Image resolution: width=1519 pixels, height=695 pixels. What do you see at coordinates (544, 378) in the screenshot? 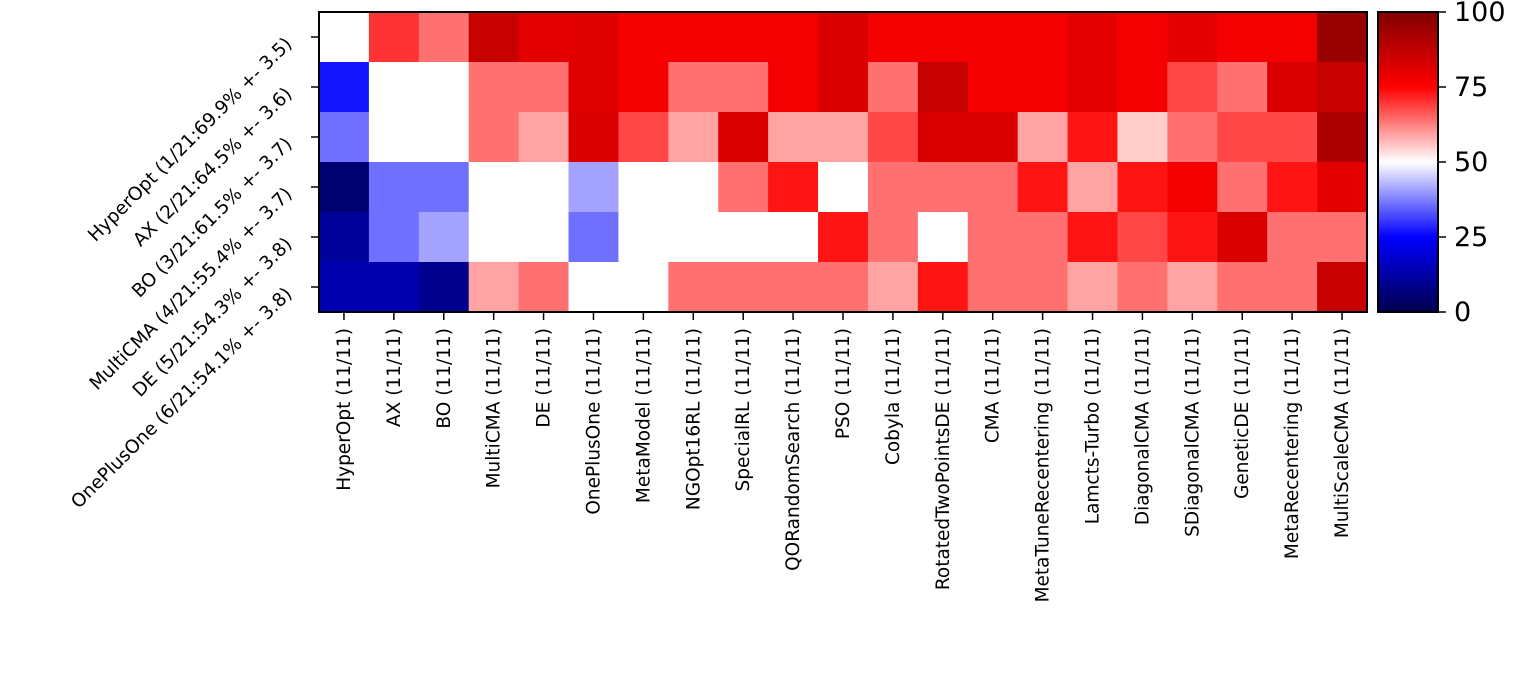
I see `column-label: DE (11/11)` at bounding box center [544, 378].